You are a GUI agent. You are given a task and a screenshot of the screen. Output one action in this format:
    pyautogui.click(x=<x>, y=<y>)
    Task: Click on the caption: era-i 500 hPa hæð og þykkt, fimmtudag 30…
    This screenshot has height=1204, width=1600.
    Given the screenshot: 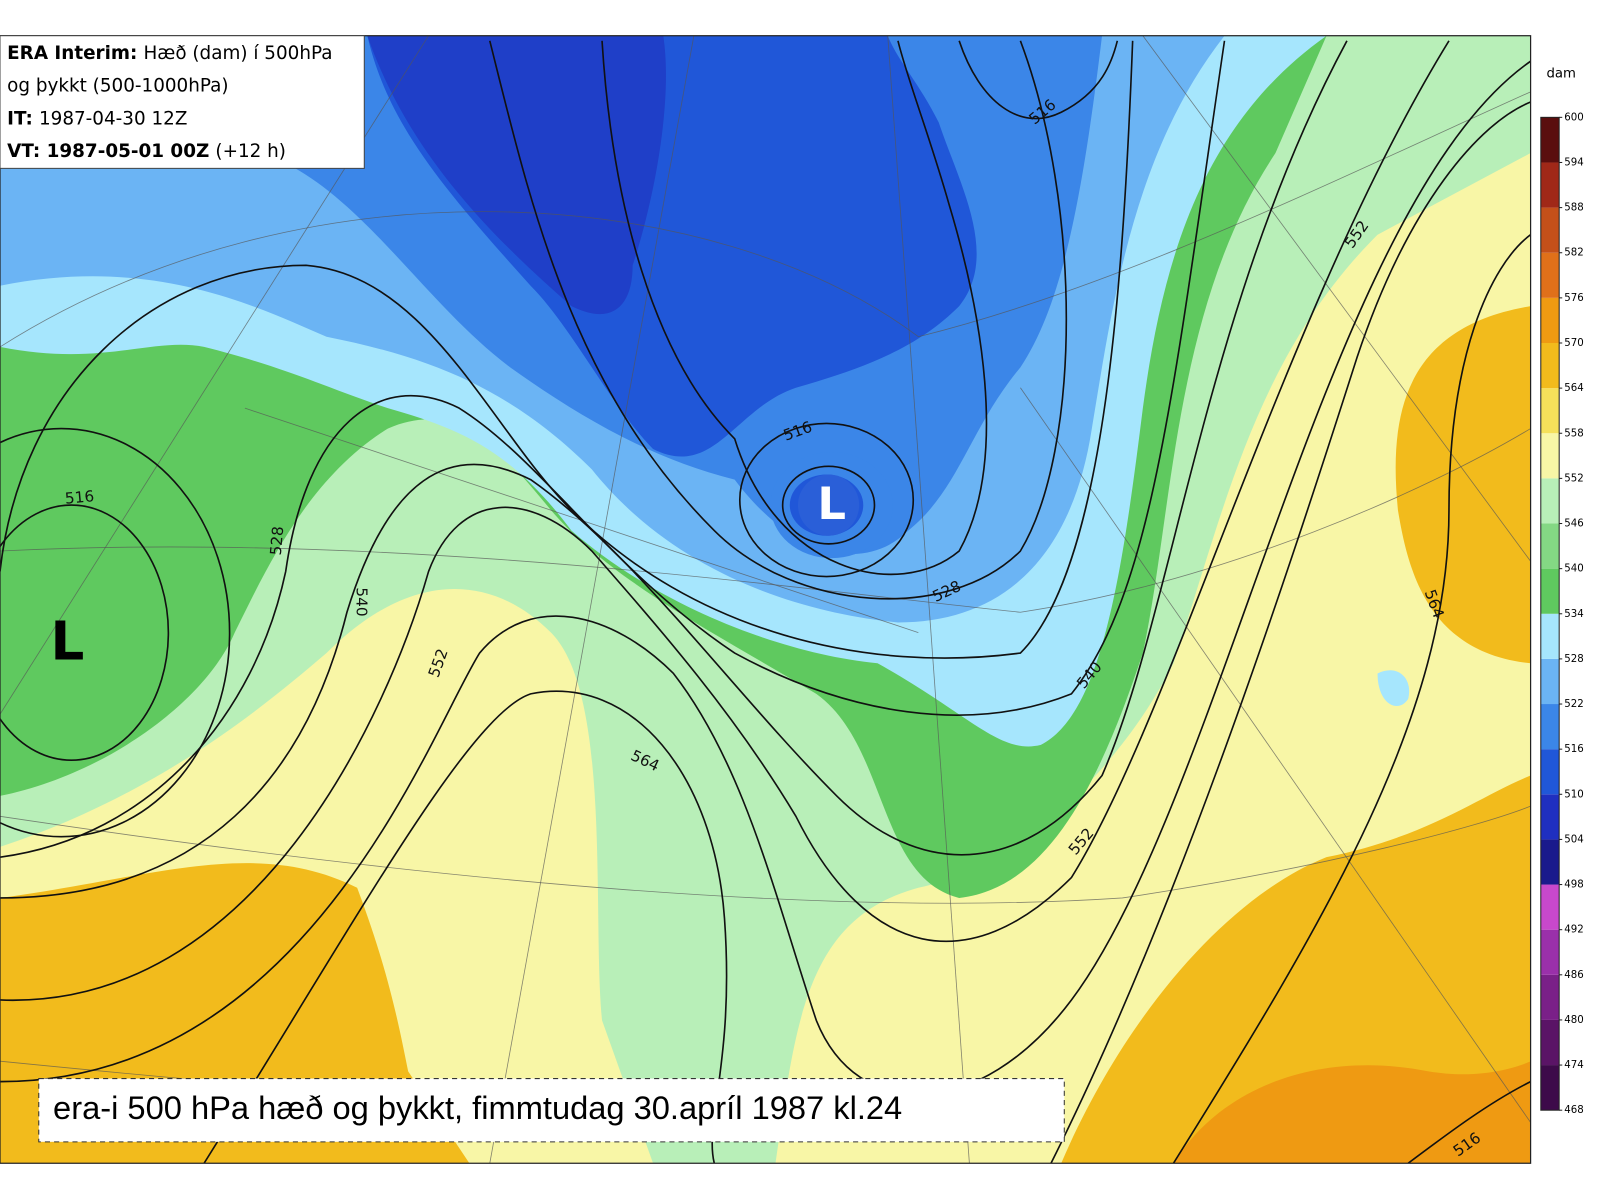 What is the action you would take?
    pyautogui.click(x=477, y=1107)
    